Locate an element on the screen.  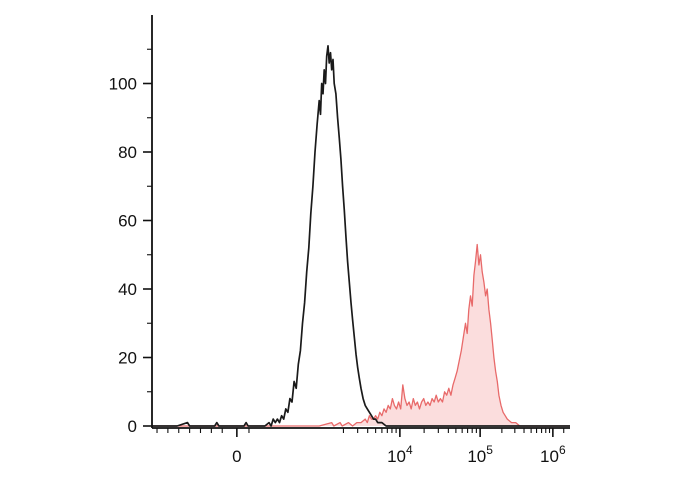
y-tick-label: 0 is located at coordinates (132, 426).